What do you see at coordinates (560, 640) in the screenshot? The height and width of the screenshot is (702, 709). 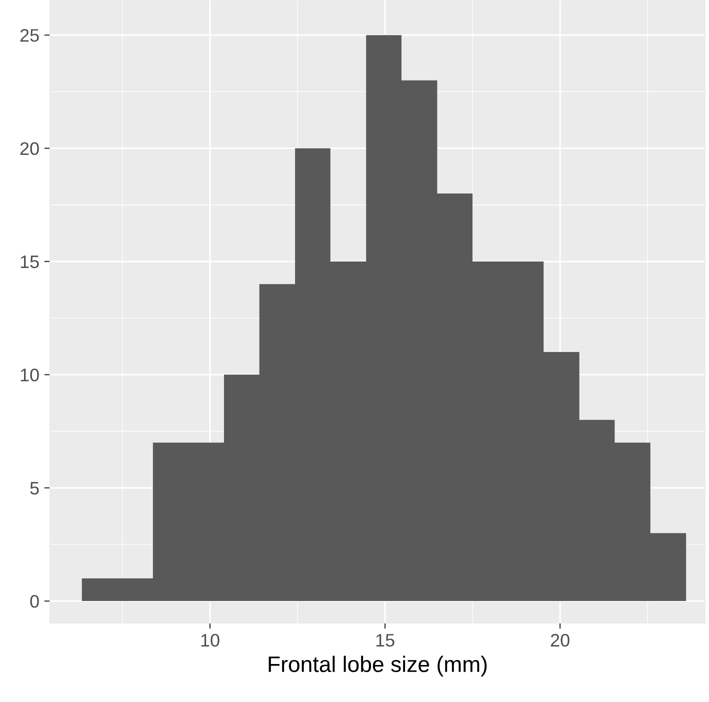 I see `x-tick-label: 20` at bounding box center [560, 640].